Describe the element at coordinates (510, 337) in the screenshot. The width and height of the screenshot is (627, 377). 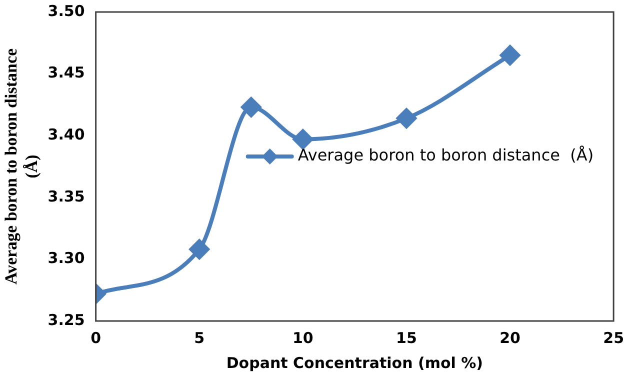
I see `x-tick-label: 20` at that location.